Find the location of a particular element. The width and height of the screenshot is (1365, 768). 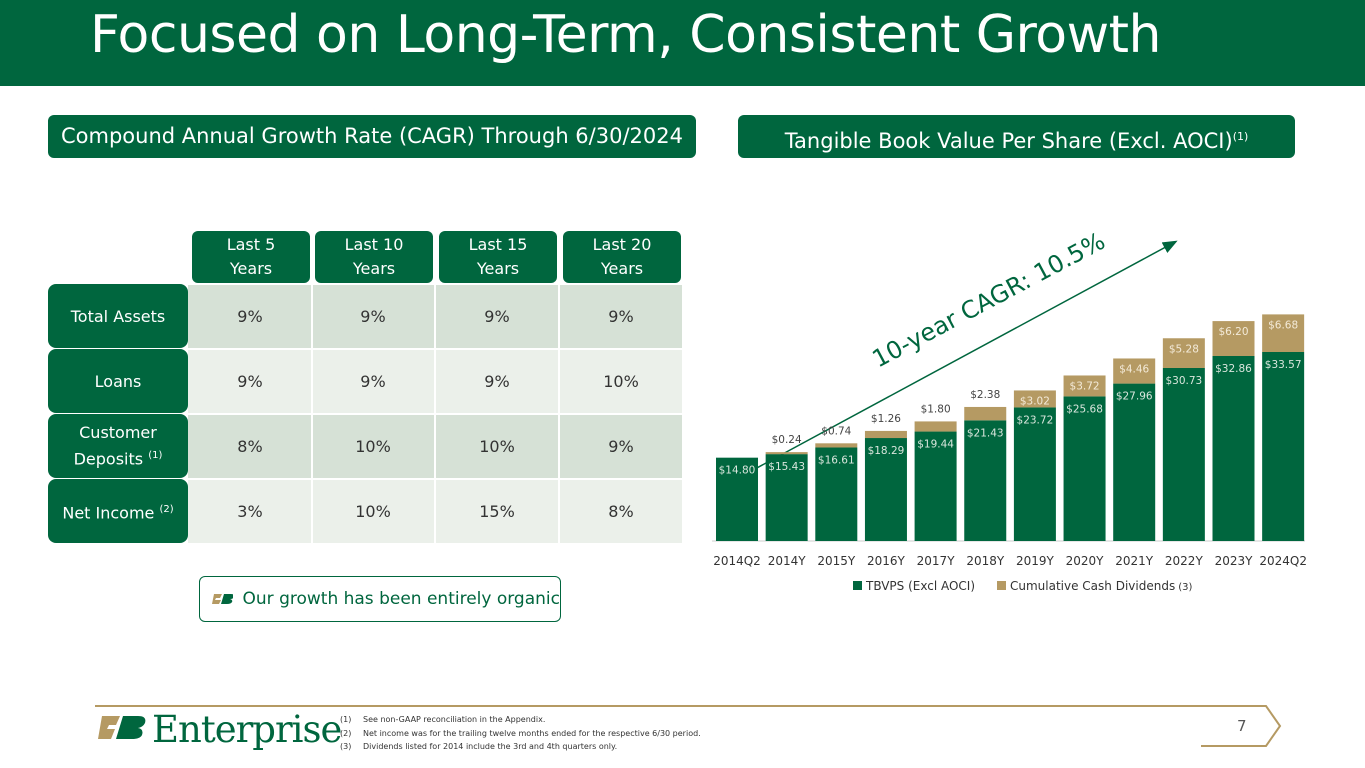

legend-label-dividends-note: (3) is located at coordinates (1185, 587).